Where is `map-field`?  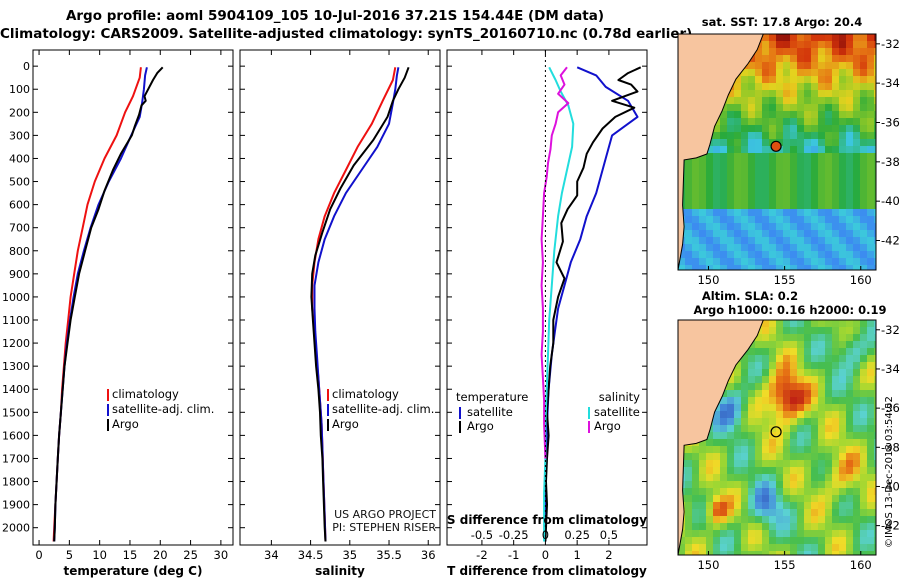
map-field is located at coordinates (777, 437).